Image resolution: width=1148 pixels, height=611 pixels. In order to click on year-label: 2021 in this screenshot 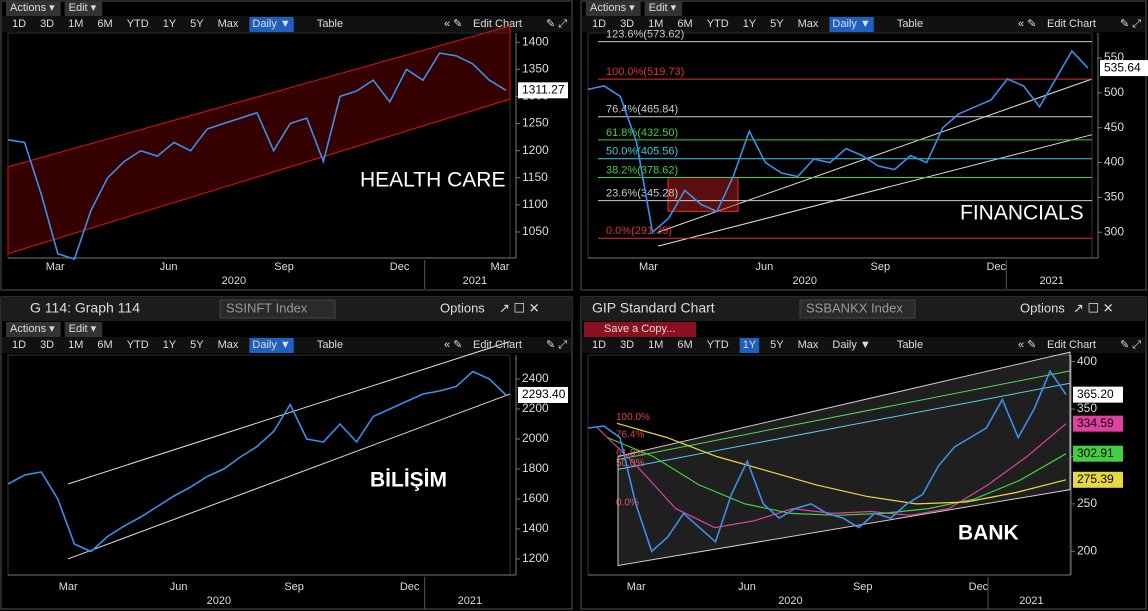, I will do `click(470, 601)`.